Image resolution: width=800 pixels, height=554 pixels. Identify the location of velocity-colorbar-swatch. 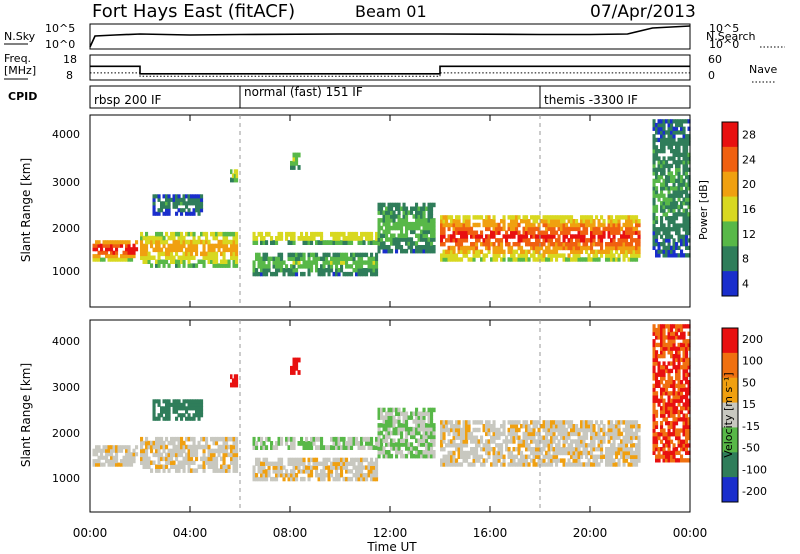
(730, 440).